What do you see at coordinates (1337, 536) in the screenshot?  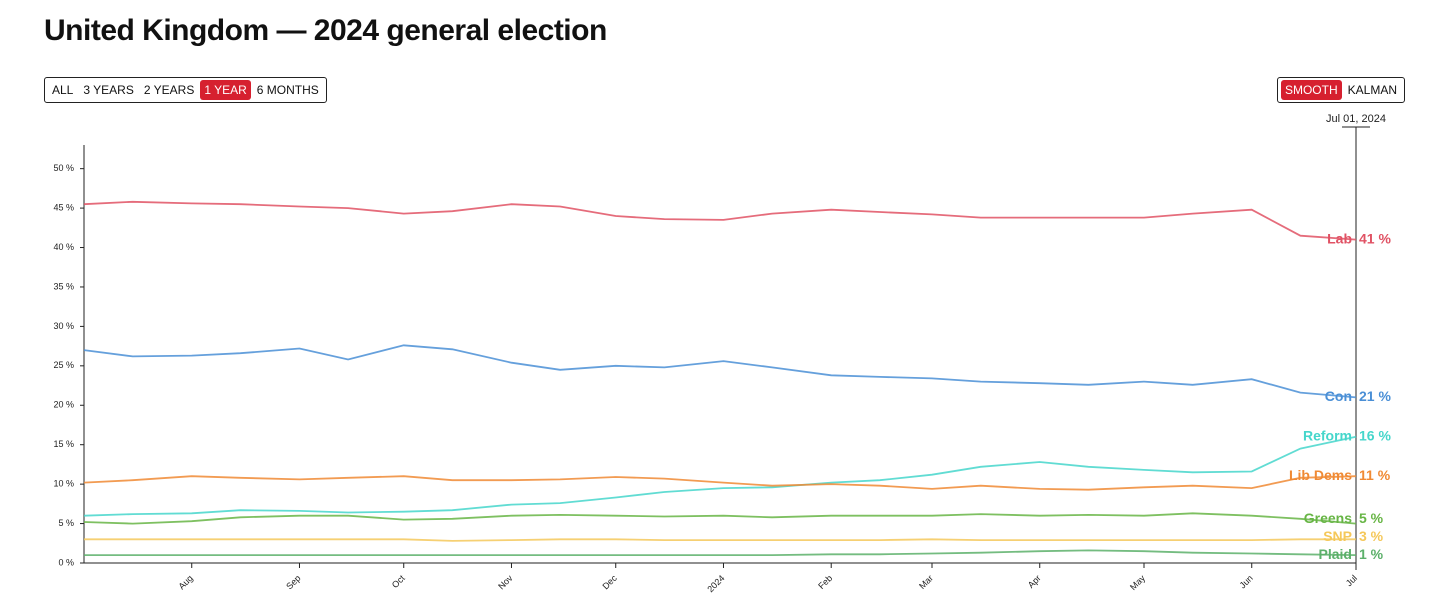 I see `series-label: SNP` at bounding box center [1337, 536].